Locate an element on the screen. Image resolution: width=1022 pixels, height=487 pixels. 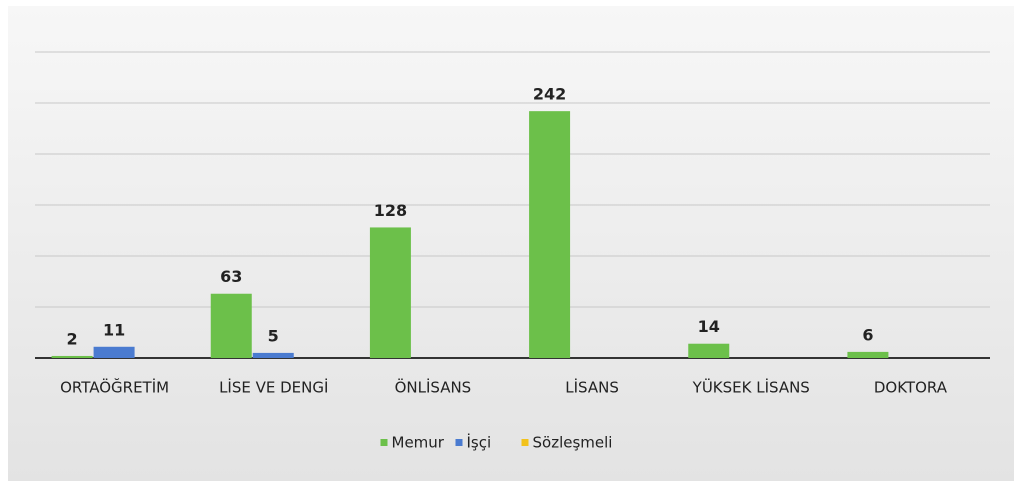
data-label: 14 is located at coordinates (709, 326).